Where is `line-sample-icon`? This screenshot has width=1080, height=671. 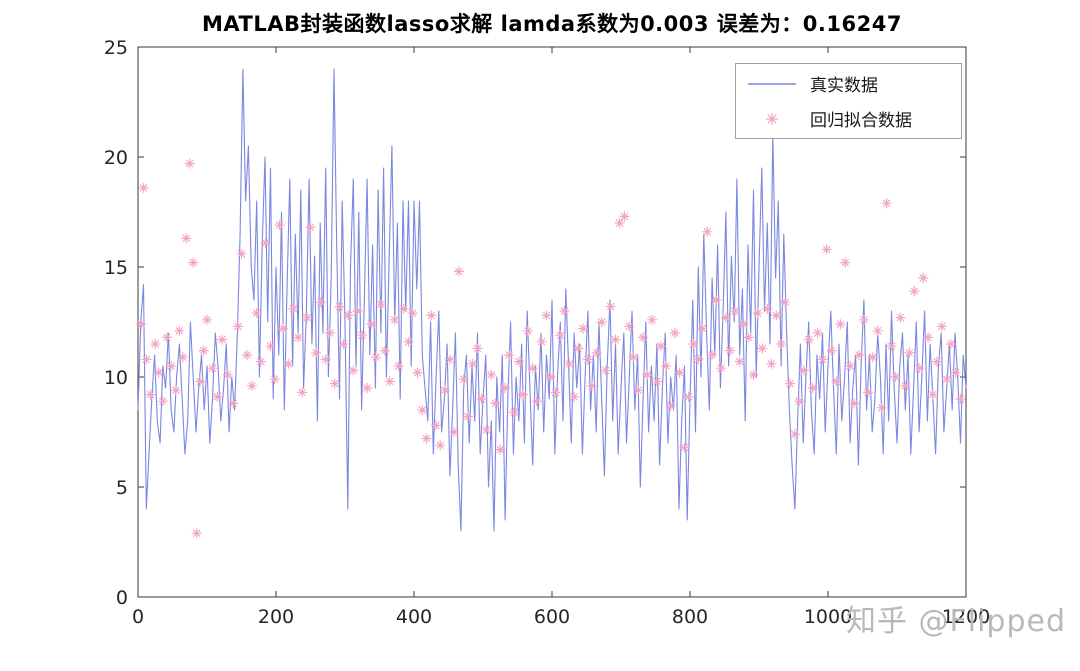 line-sample-icon is located at coordinates (772, 84).